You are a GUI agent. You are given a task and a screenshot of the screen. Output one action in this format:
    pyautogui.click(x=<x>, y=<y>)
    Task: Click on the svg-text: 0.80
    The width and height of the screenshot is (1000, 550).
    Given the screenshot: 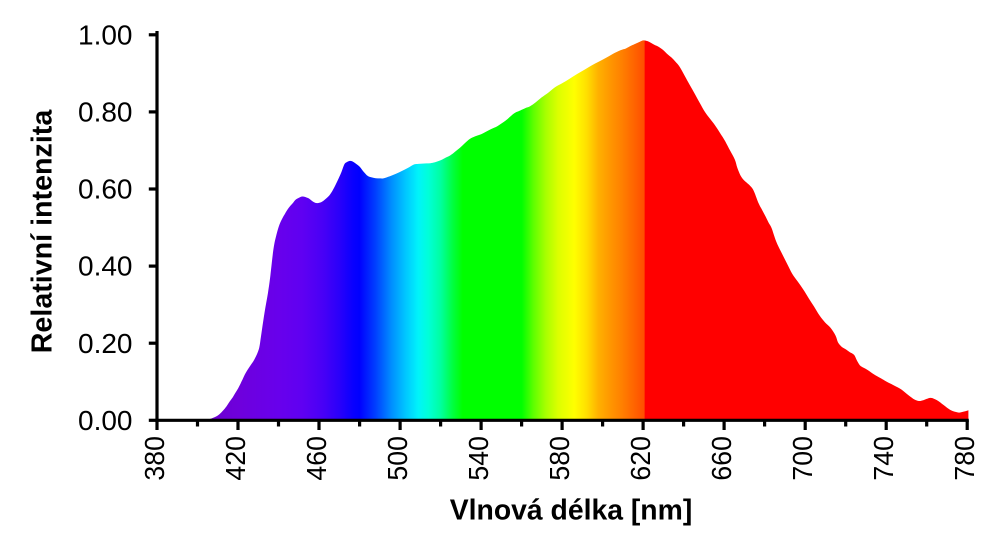 What is the action you would take?
    pyautogui.click(x=105, y=112)
    